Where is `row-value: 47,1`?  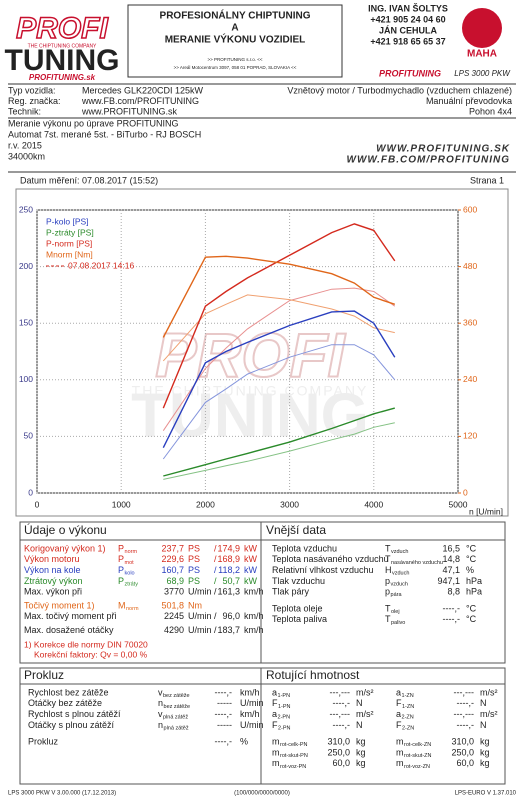 row-value: 47,1 is located at coordinates (451, 570).